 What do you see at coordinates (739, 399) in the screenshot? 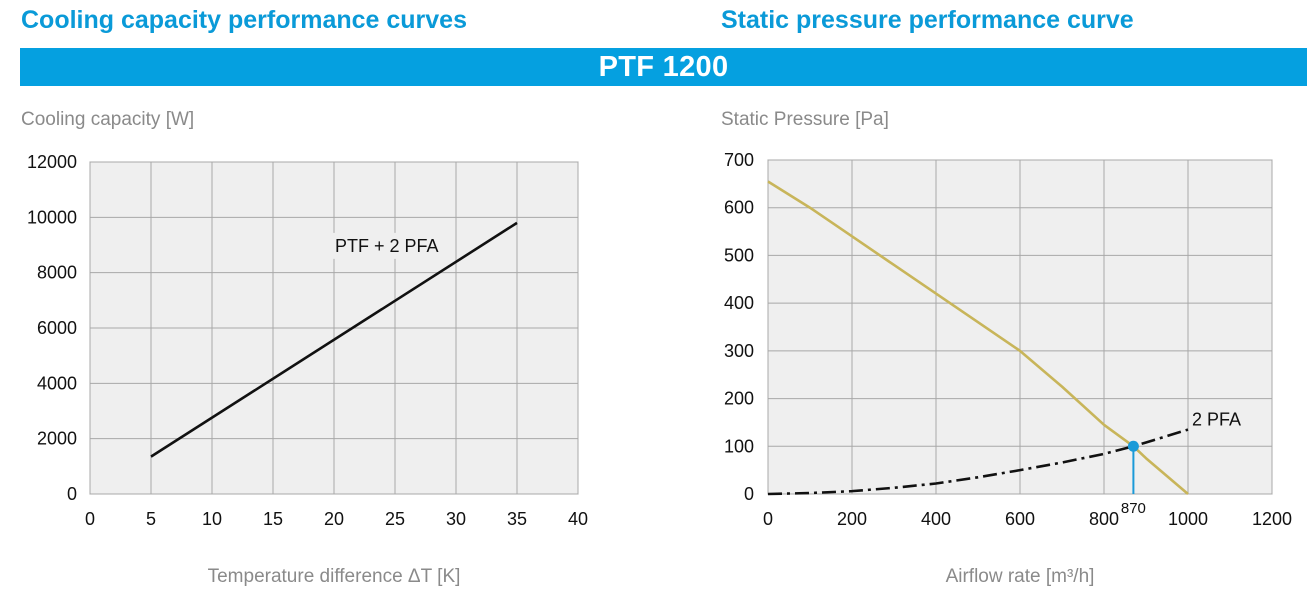
I see `pressure-y-tick-label: 200` at bounding box center [739, 399].